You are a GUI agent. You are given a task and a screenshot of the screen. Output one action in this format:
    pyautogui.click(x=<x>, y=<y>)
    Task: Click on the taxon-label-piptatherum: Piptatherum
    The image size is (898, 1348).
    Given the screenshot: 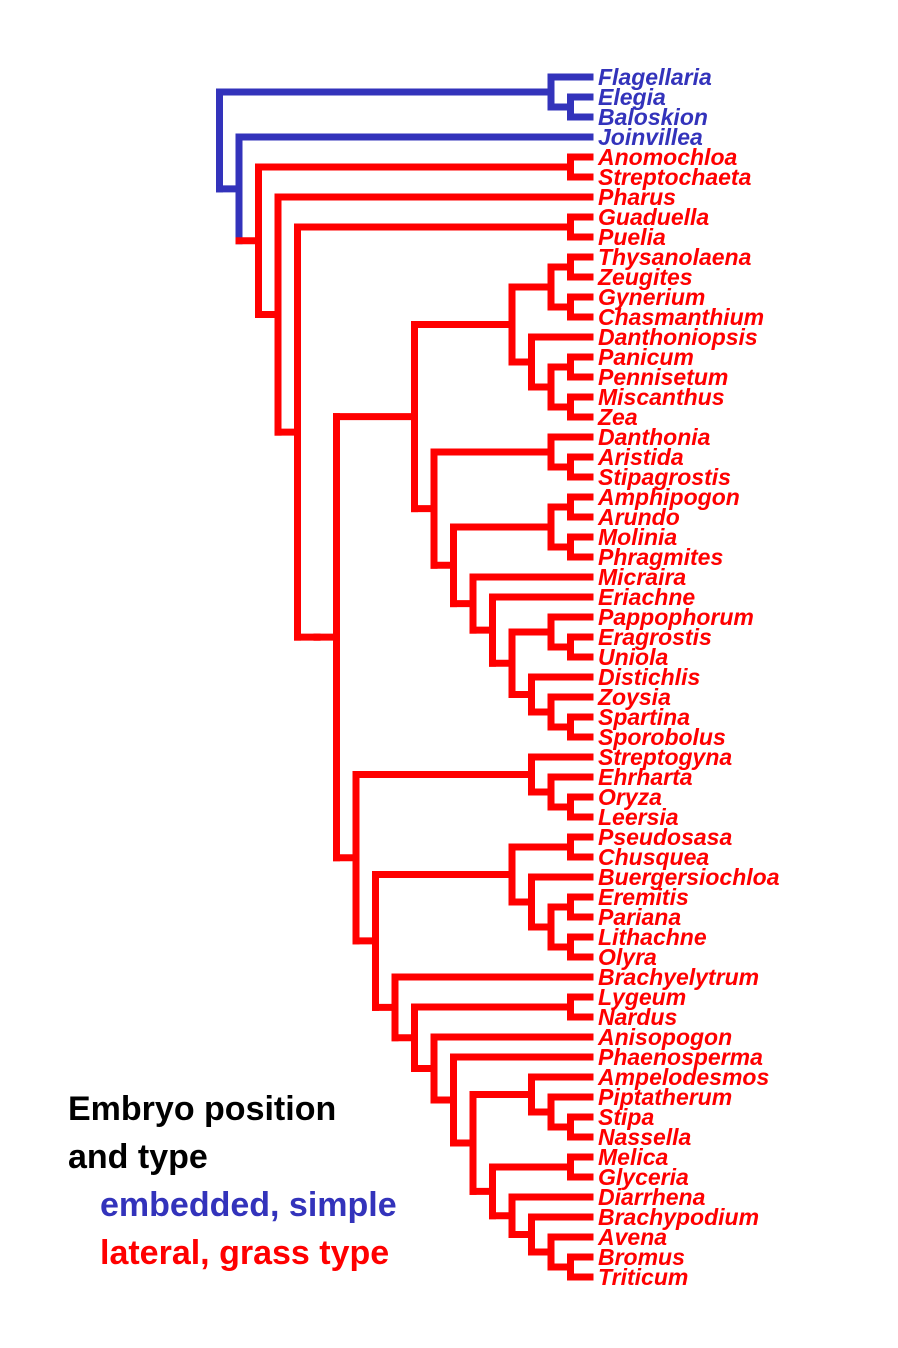 What is the action you would take?
    pyautogui.click(x=665, y=1097)
    